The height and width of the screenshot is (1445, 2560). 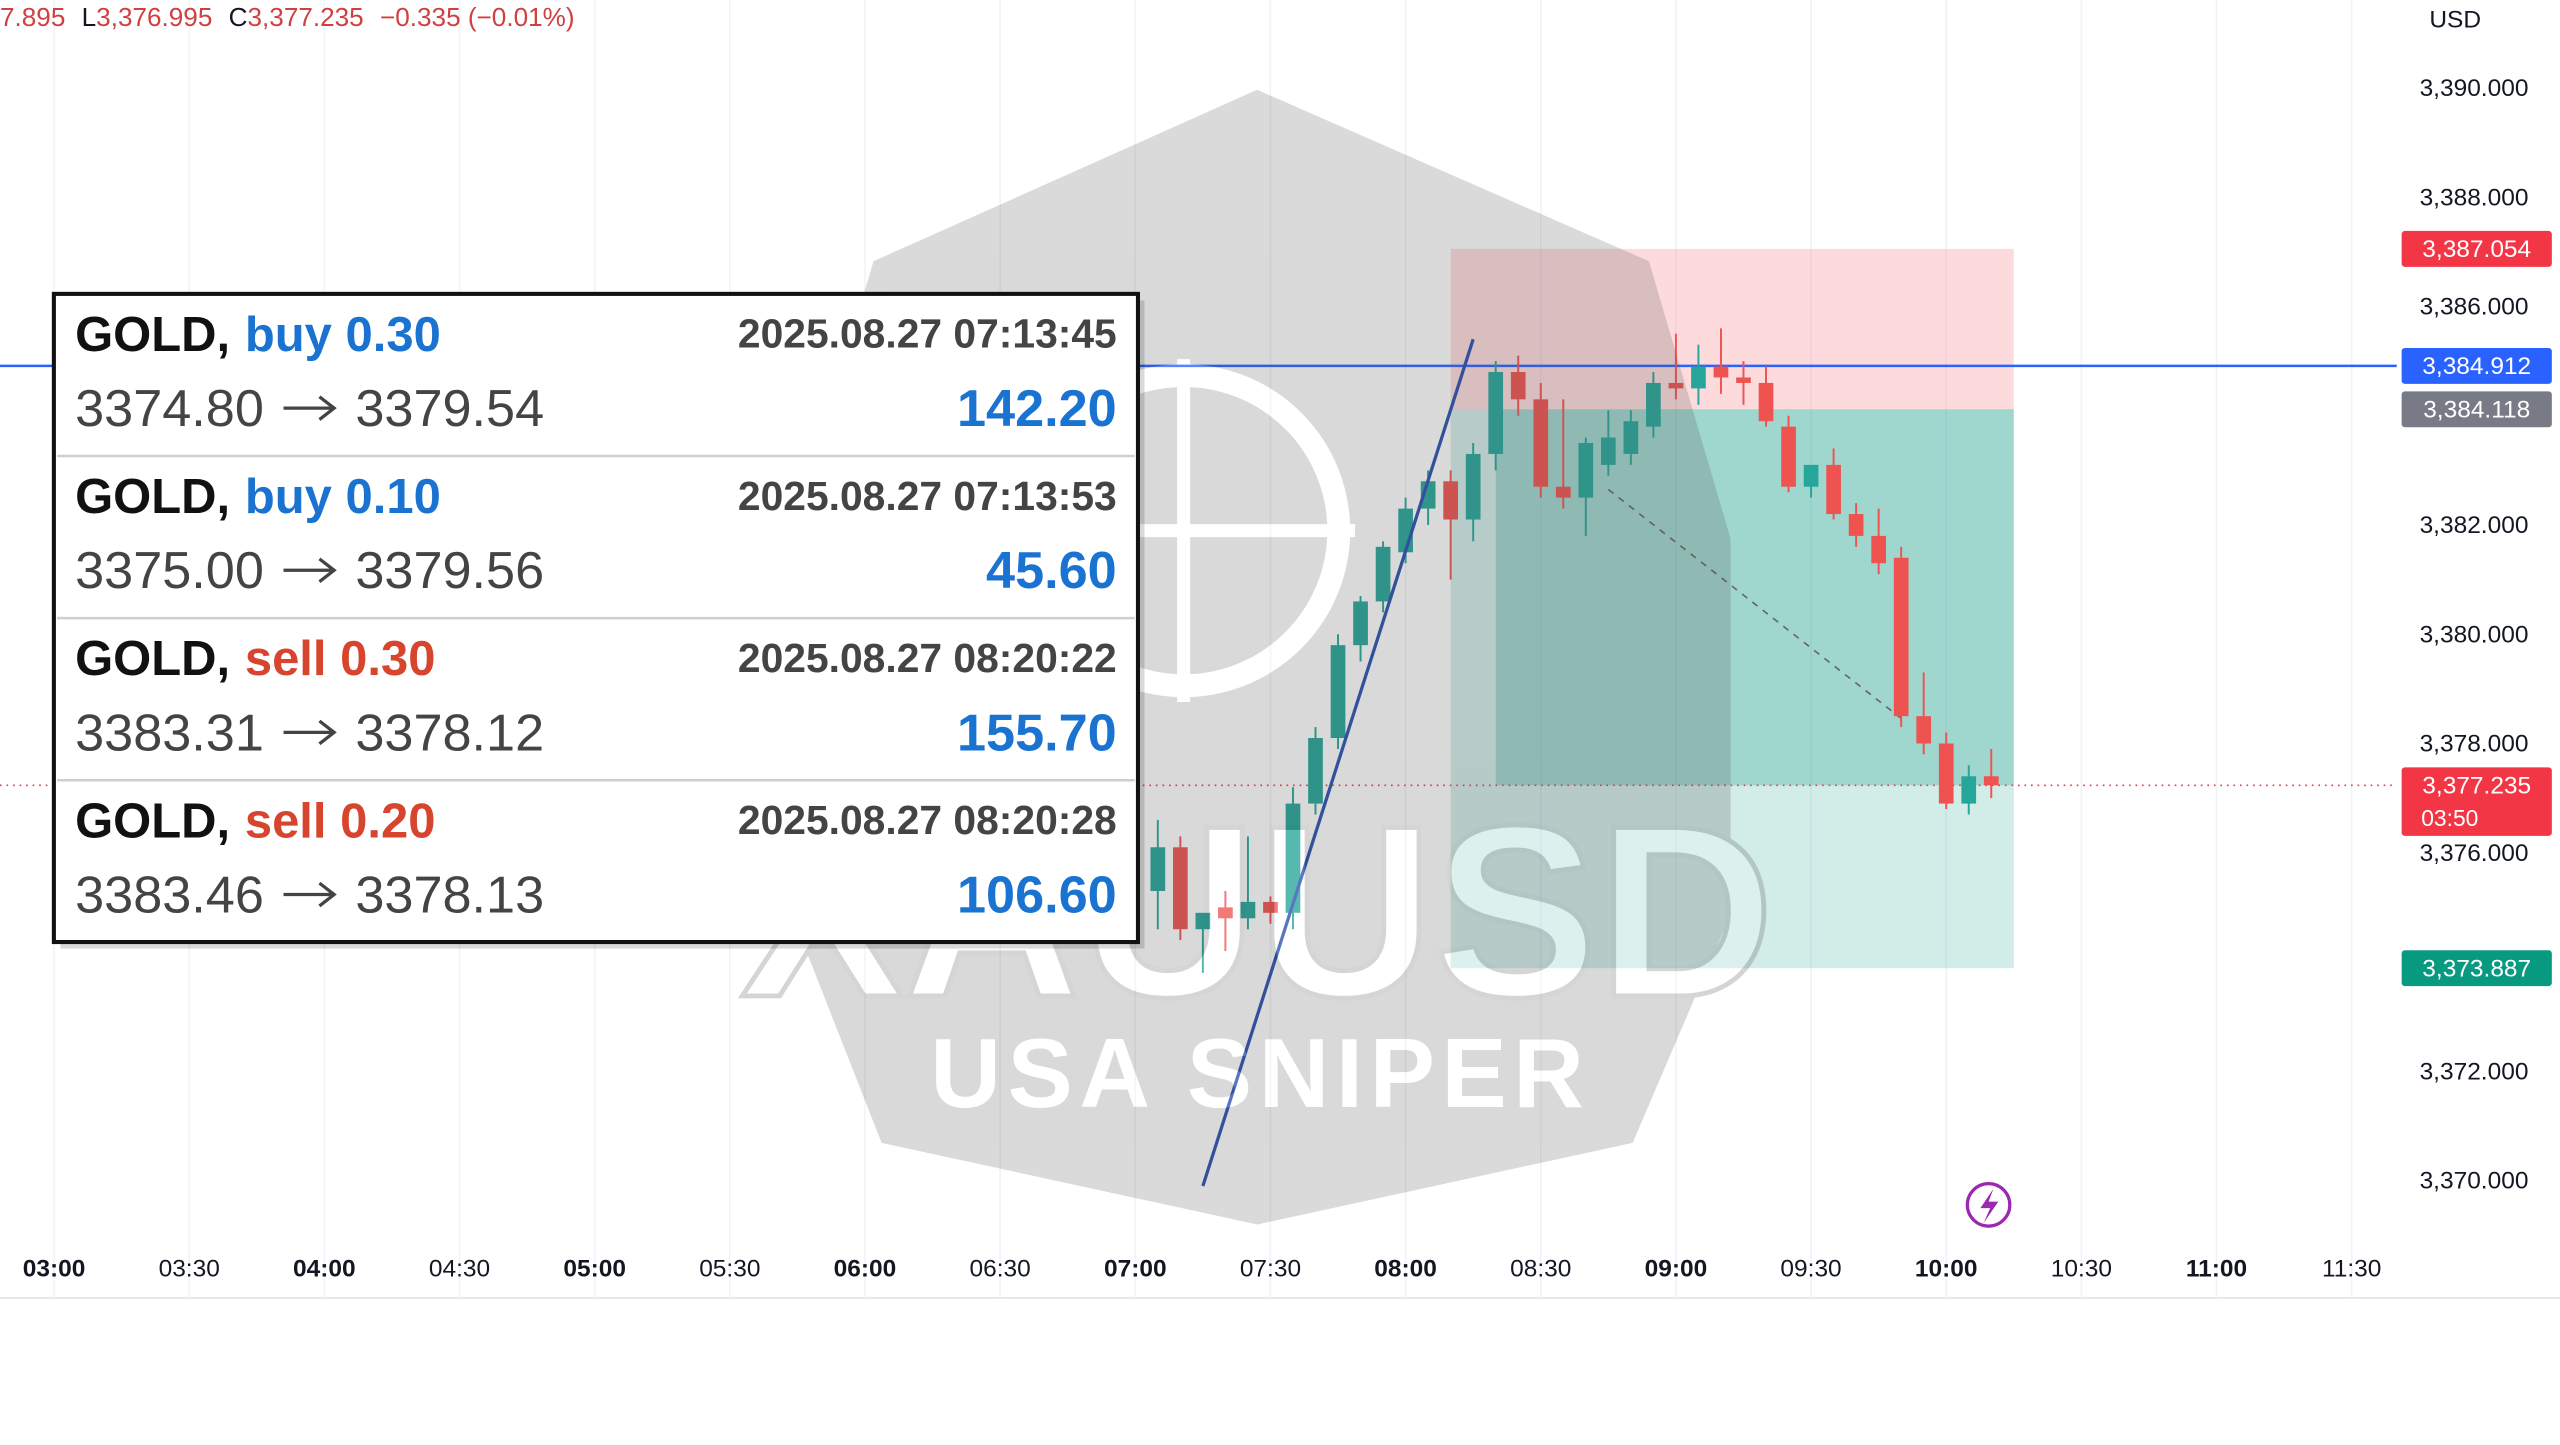 What do you see at coordinates (865, 1269) in the screenshot?
I see `x-tick-label: 06:00` at bounding box center [865, 1269].